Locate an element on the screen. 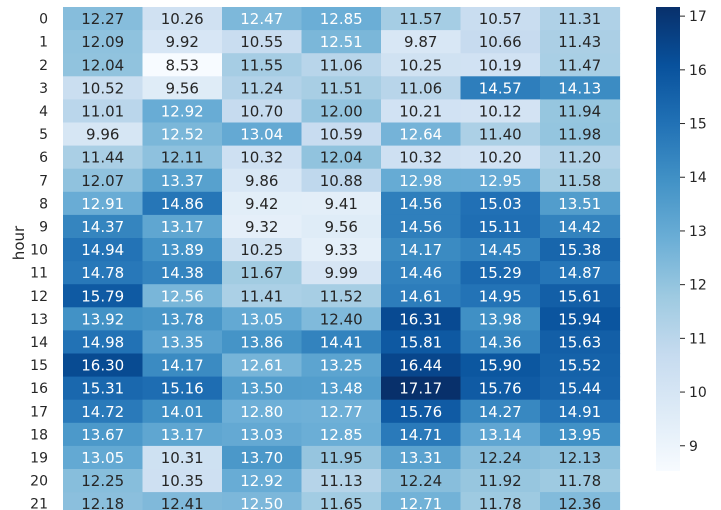 The height and width of the screenshot is (510, 721). colorbar-tick-label: 12 is located at coordinates (698, 286).